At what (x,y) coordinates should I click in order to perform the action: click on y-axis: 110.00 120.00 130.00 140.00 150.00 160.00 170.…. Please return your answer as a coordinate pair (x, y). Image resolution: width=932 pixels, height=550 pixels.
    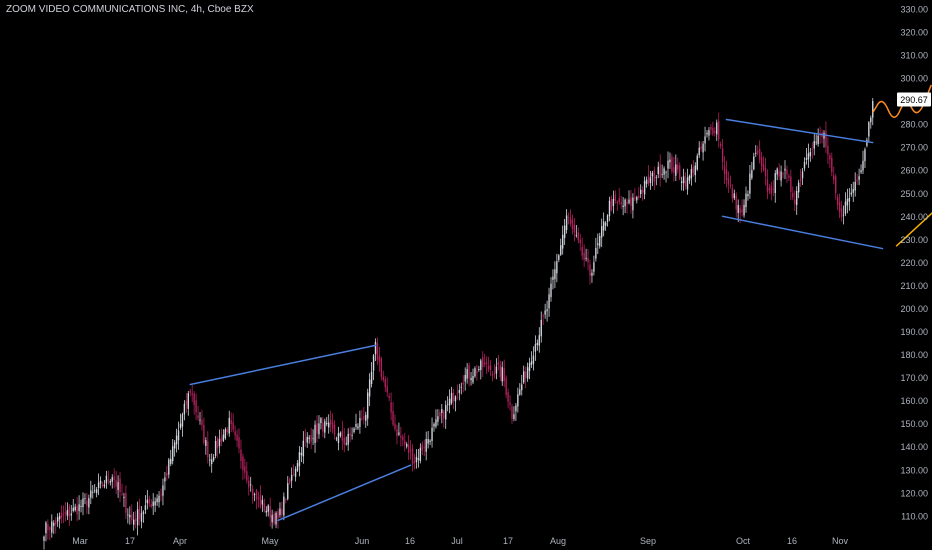
    Looking at the image, I should click on (914, 262).